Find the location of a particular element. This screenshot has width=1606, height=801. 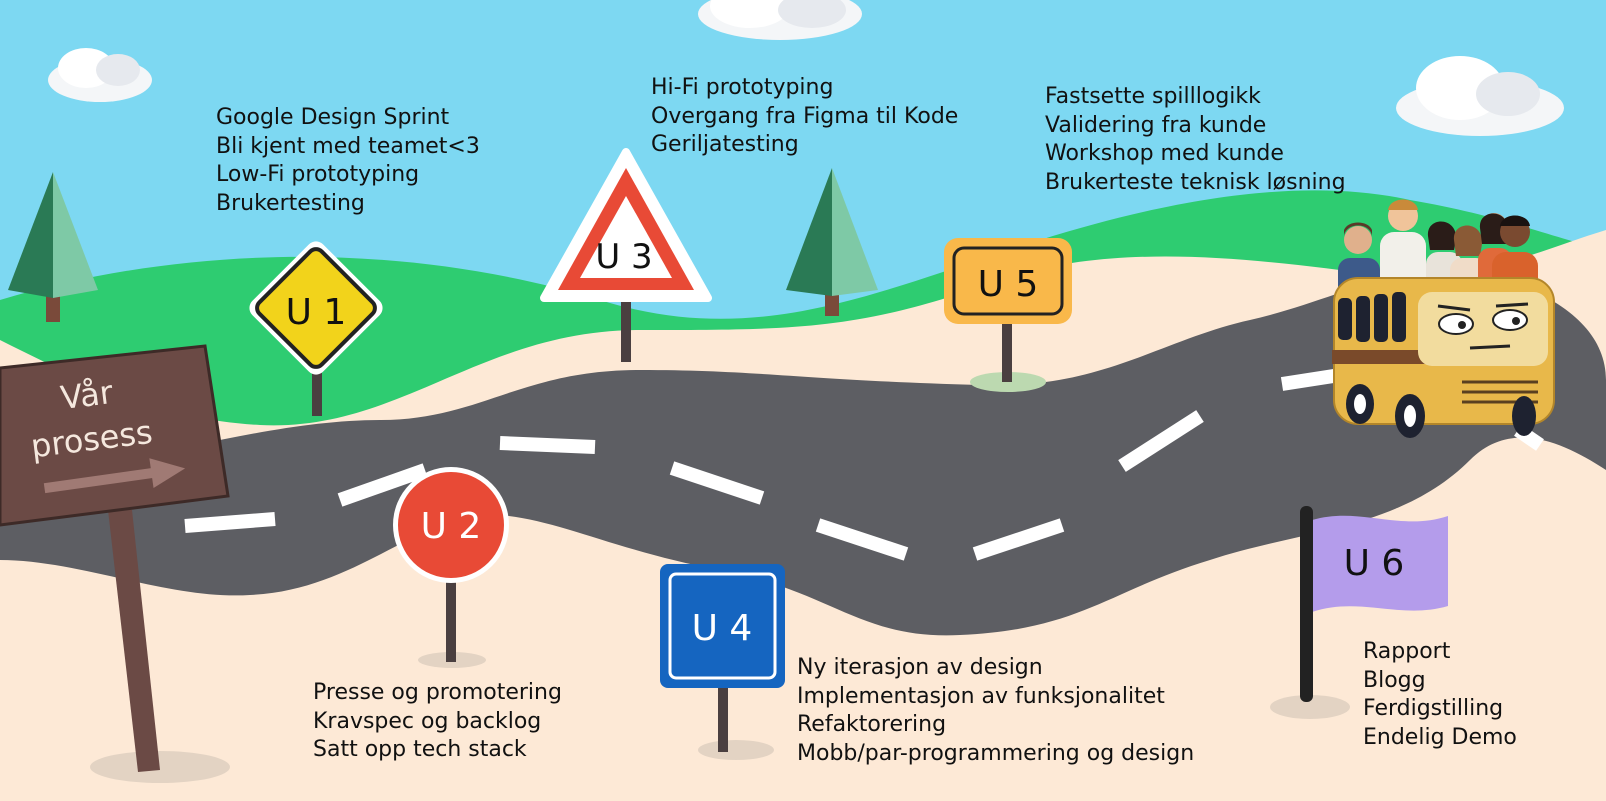

u4-shadow is located at coordinates (736, 750).